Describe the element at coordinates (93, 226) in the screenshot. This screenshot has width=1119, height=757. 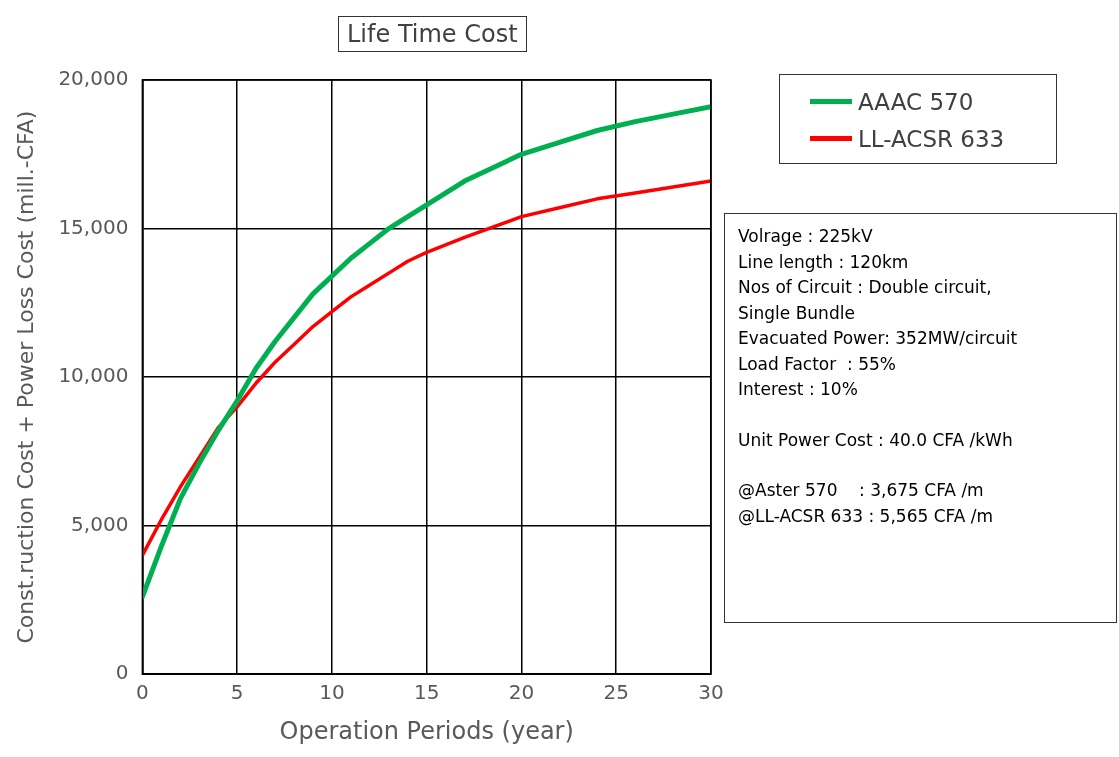
I see `y-tick-label: 15,000` at that location.